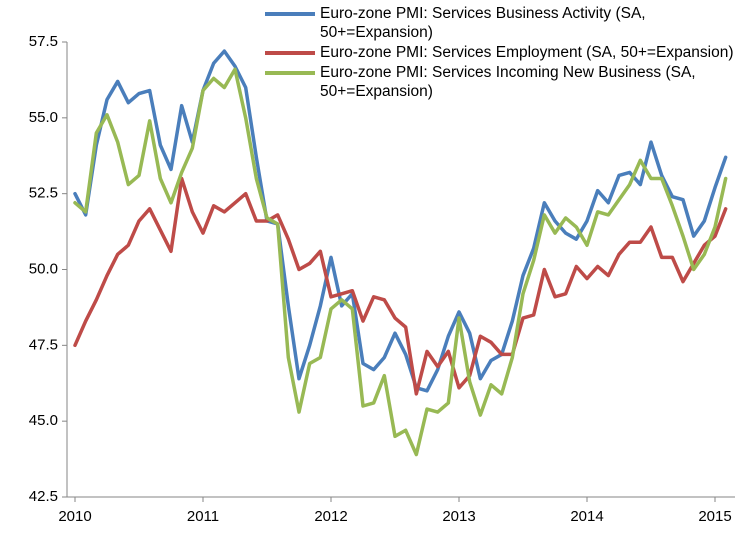 The width and height of the screenshot is (745, 533). What do you see at coordinates (43, 496) in the screenshot?
I see `y-tick-label: 42.5` at bounding box center [43, 496].